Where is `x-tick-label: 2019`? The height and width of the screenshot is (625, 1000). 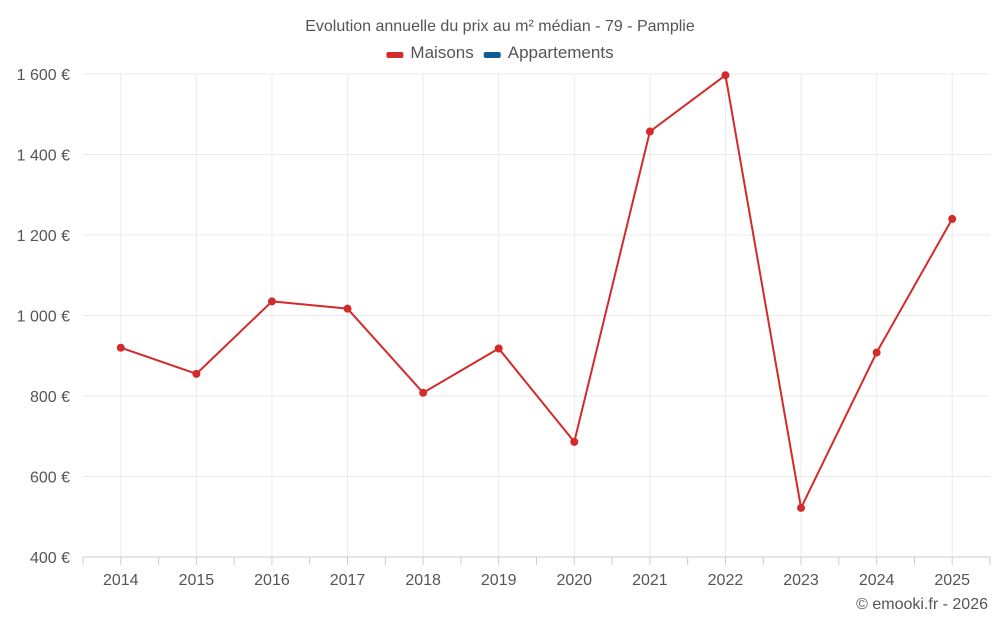
x-tick-label: 2019 is located at coordinates (499, 580).